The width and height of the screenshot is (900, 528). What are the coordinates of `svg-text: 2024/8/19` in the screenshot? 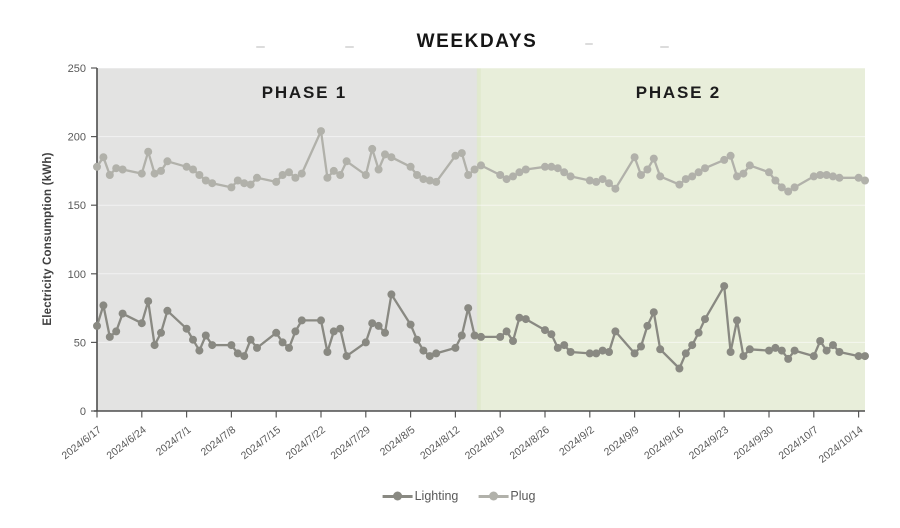 It's located at (485, 443).